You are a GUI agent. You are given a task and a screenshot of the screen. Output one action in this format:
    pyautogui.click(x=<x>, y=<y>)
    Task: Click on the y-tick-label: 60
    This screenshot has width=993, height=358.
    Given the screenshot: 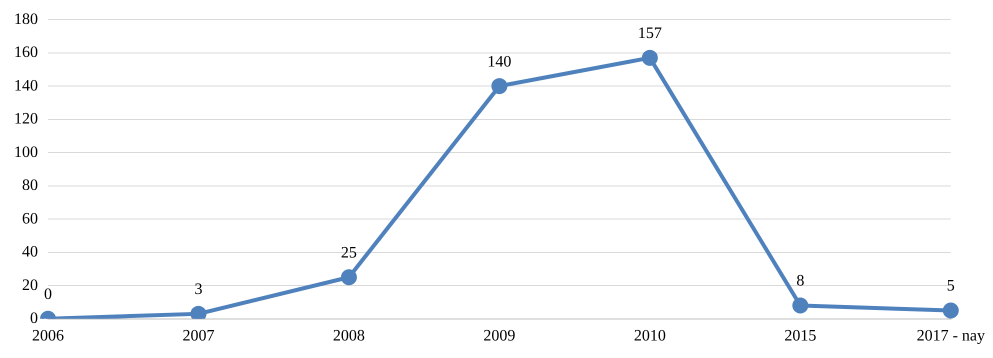 What is the action you would take?
    pyautogui.click(x=30, y=219)
    